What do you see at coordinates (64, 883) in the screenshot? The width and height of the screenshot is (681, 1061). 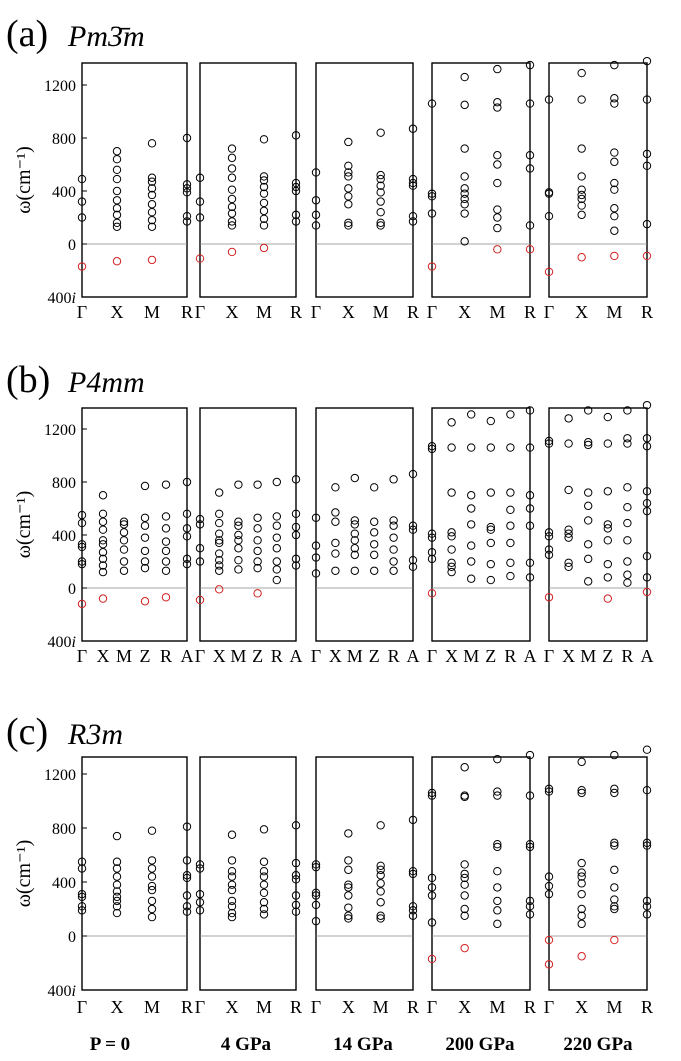 I see `y-tick-label: 400` at bounding box center [64, 883].